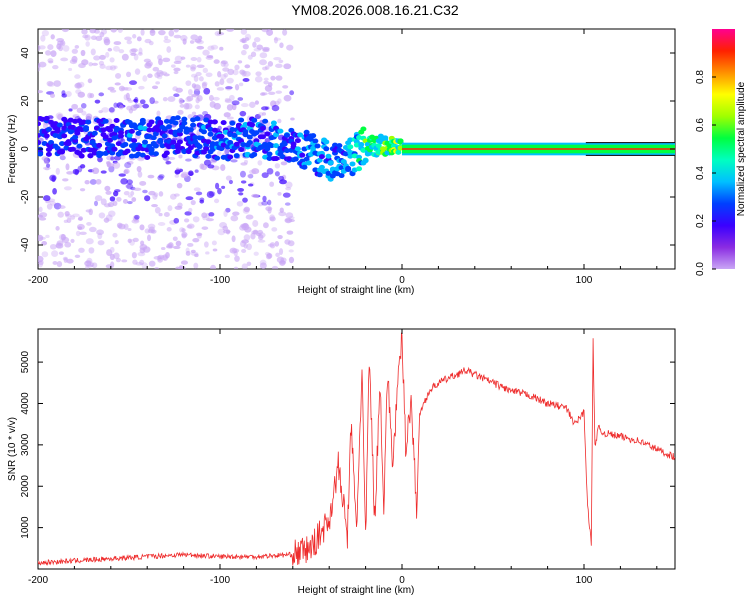 Image resolution: width=750 pixels, height=600 pixels. What do you see at coordinates (38, 280) in the screenshot?
I see `x-tick-label: -200` at bounding box center [38, 280].